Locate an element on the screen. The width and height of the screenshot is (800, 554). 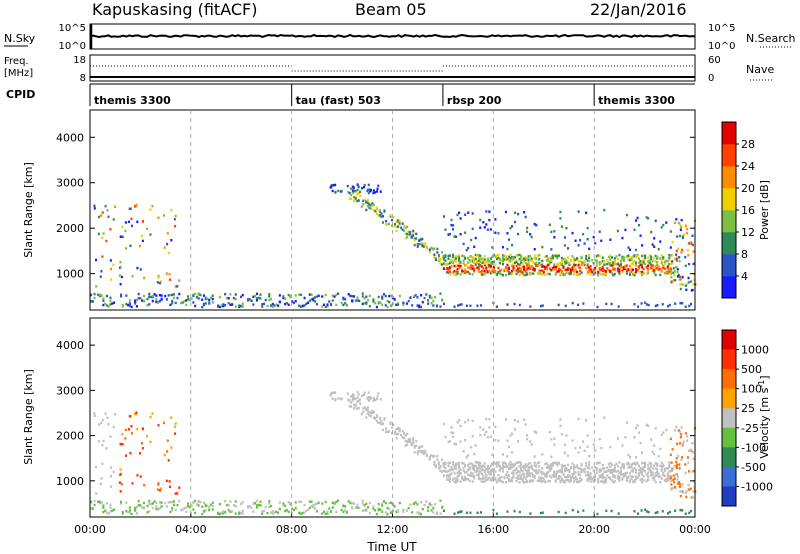
time-tick-label: 08:00 is located at coordinates (292, 529).